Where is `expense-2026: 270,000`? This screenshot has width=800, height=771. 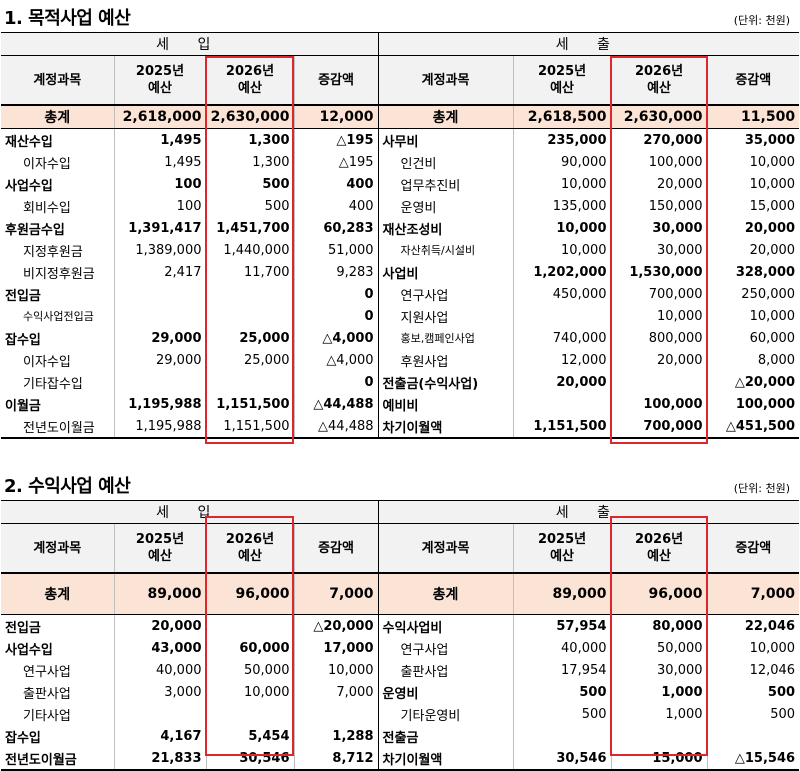 expense-2026: 270,000 is located at coordinates (659, 139).